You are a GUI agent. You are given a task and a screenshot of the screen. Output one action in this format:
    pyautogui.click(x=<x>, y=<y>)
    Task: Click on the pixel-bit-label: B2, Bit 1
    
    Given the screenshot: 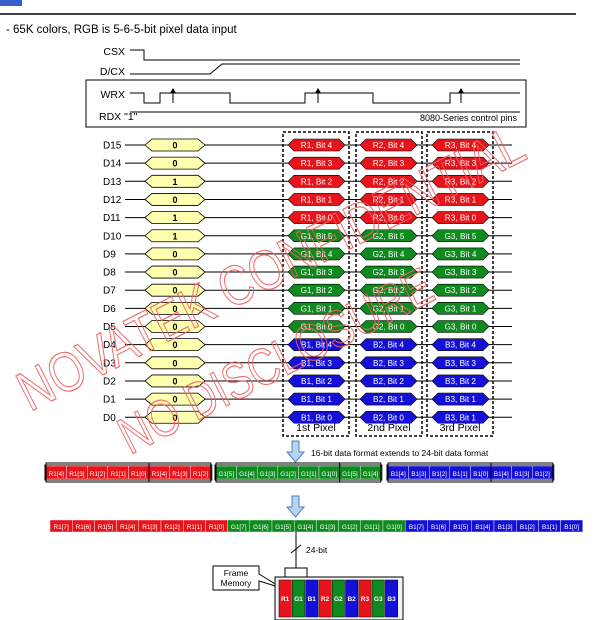 What is the action you would take?
    pyautogui.click(x=388, y=399)
    